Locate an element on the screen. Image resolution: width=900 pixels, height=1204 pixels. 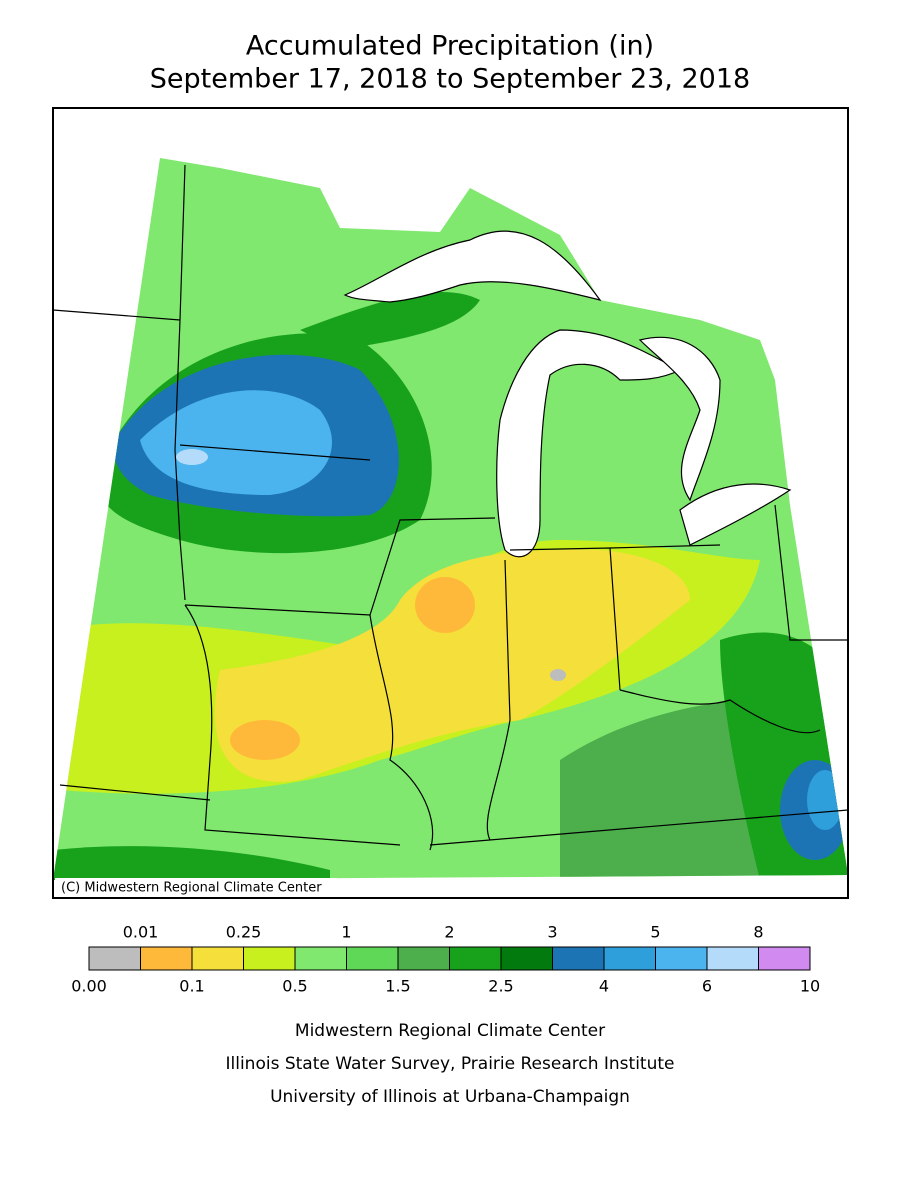
subtitle: September 17, 2018 to September 23, 2018 is located at coordinates (450, 79).